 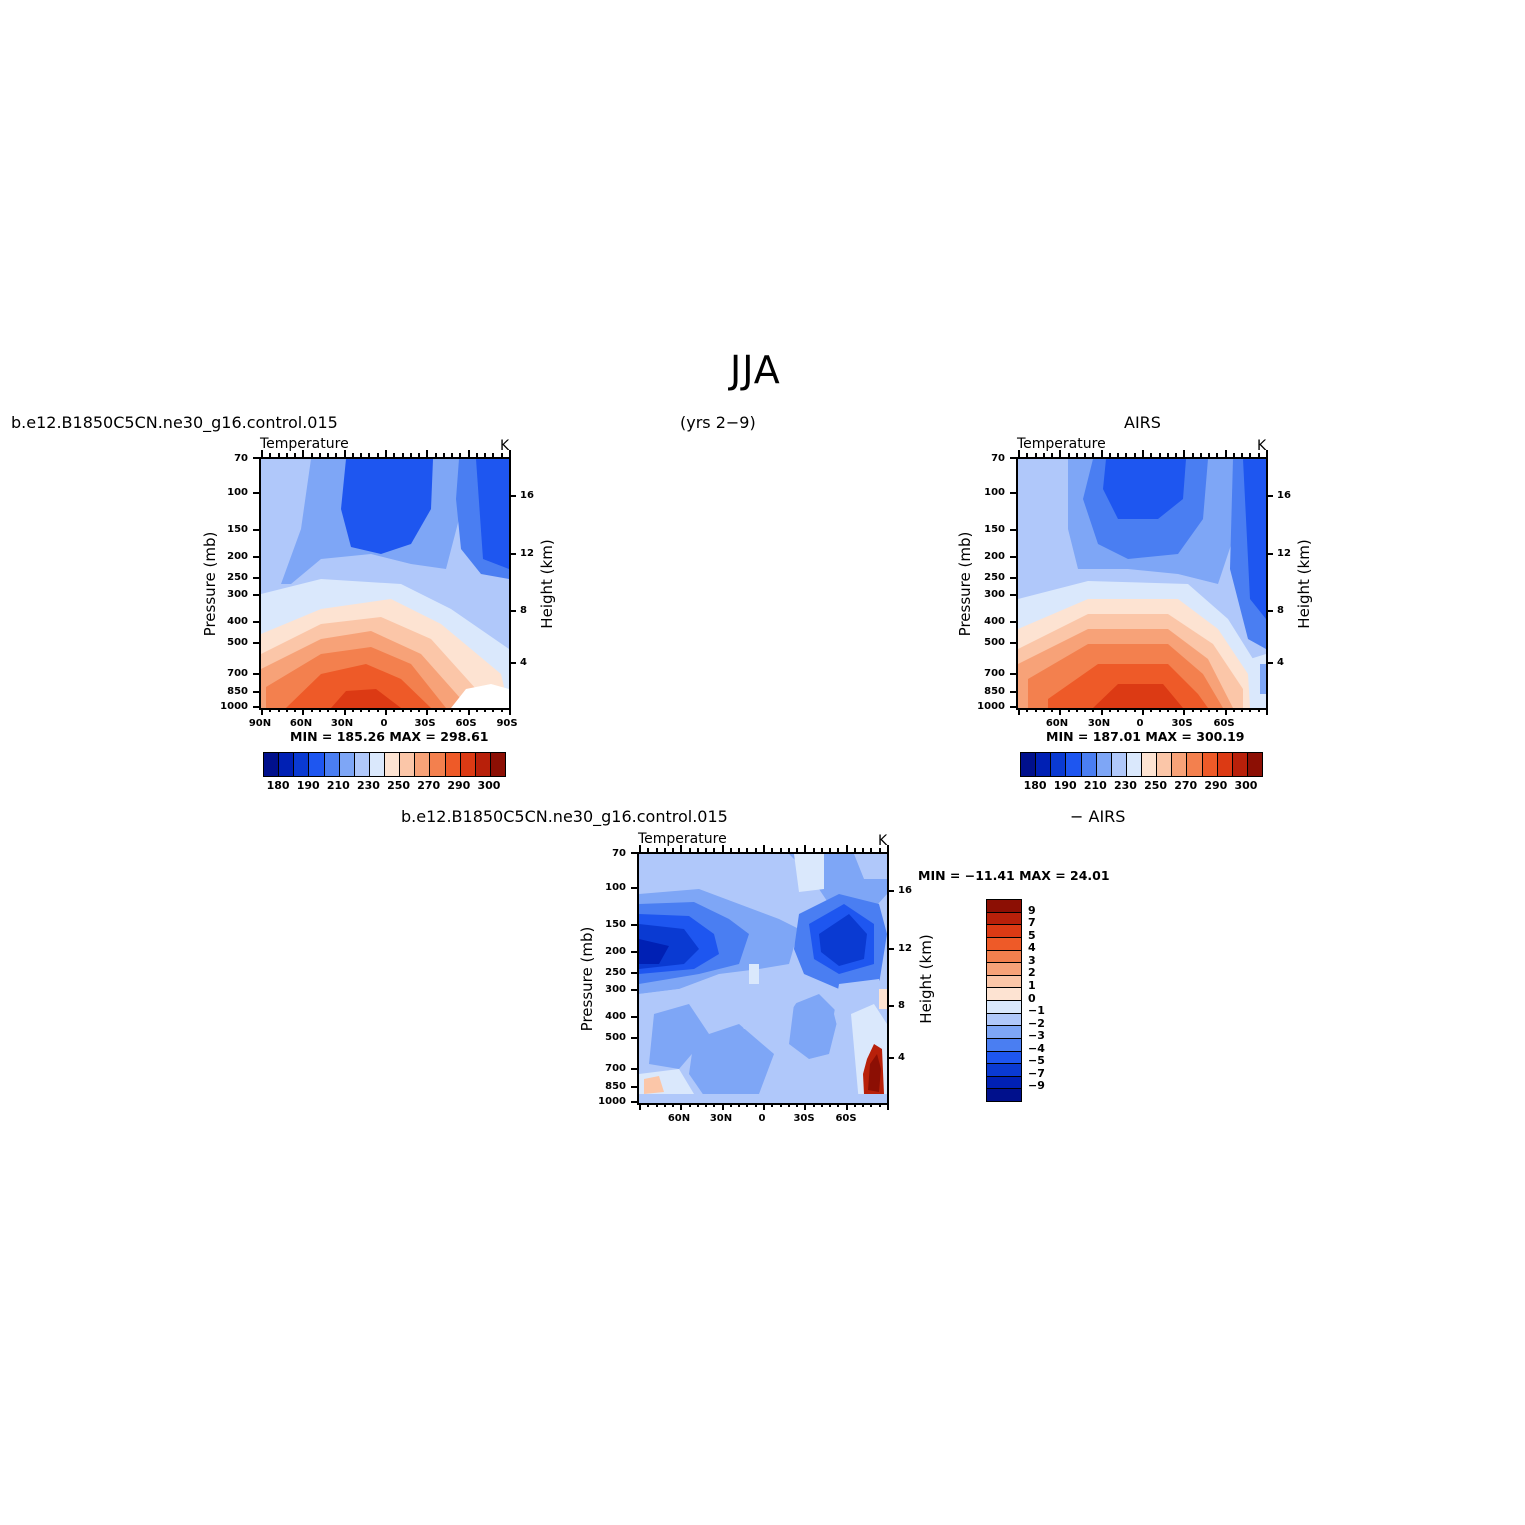 I want to click on model-units-label: K, so click(x=505, y=446).